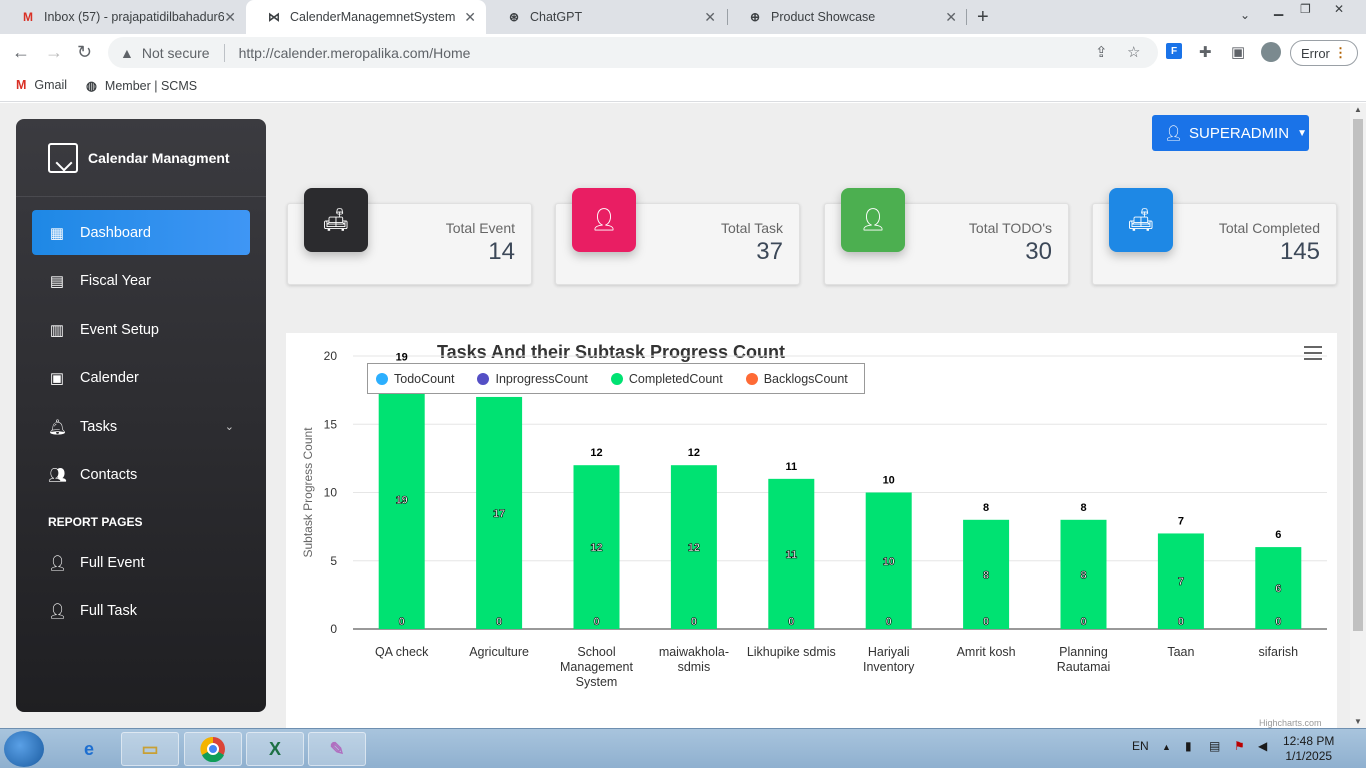 This screenshot has height=768, width=1366. I want to click on tab-calendar: ⋈ CalenderManagemnetSystem ✕, so click(366, 17).